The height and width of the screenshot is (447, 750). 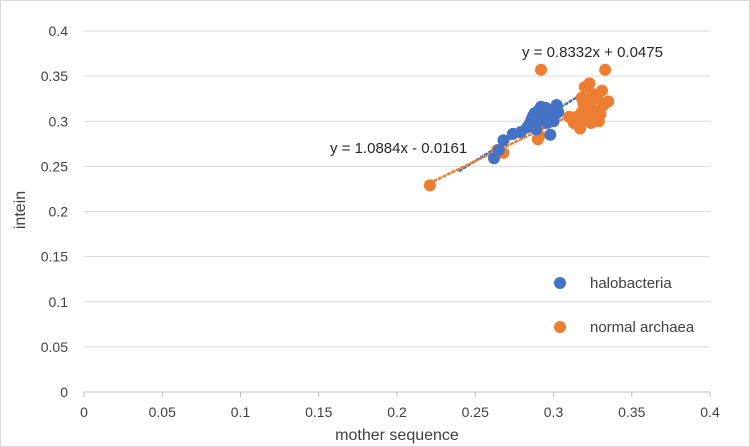 I want to click on x-axis-title: mother sequence, so click(x=397, y=435).